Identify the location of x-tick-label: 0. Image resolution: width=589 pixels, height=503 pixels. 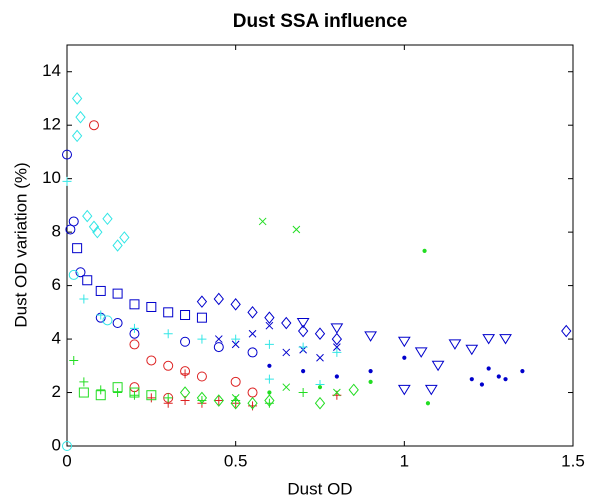
(66, 460).